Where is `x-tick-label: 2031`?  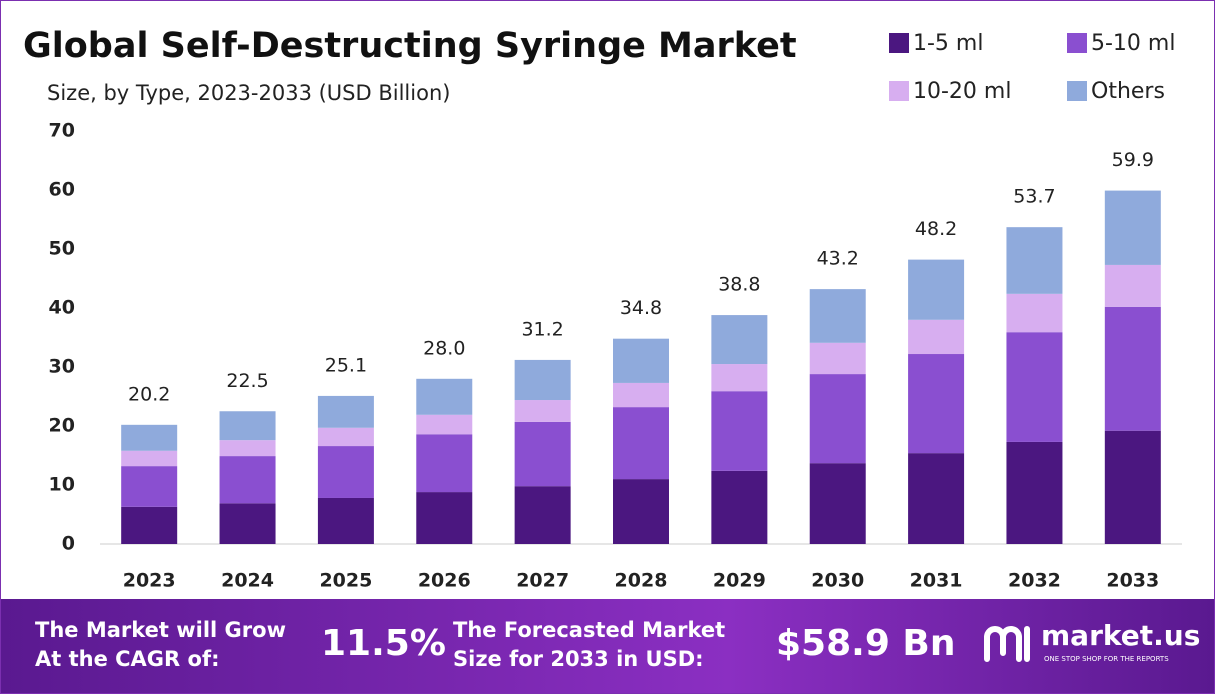
x-tick-label: 2031 is located at coordinates (936, 581).